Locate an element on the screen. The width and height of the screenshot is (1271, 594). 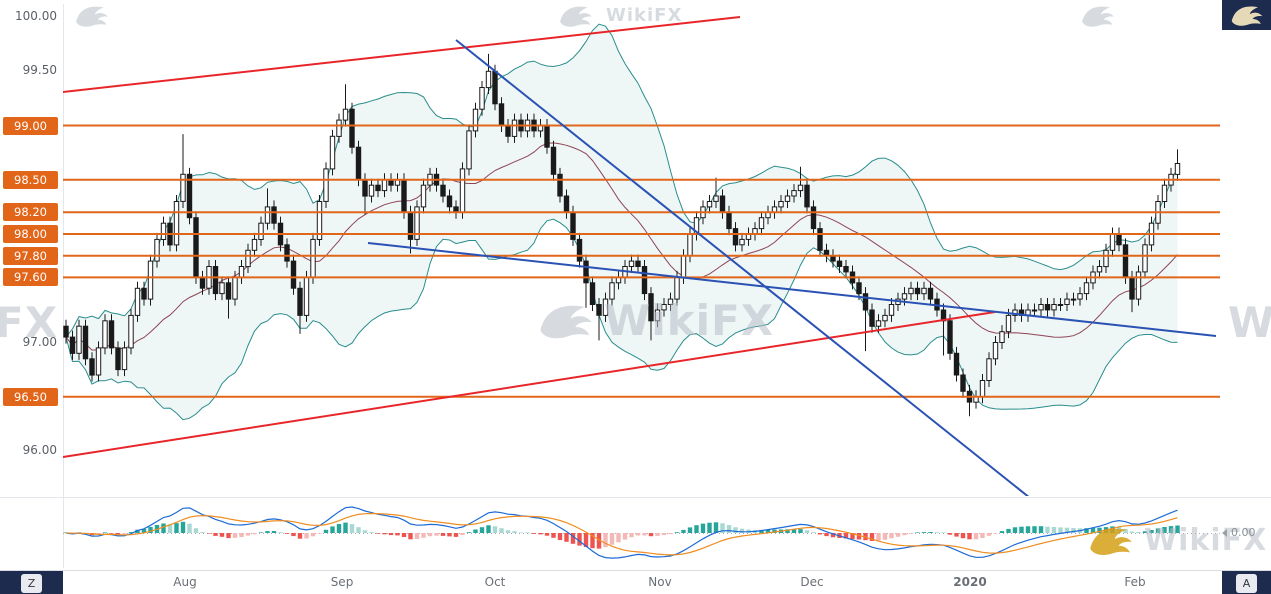
price-level-badge: 98.20 is located at coordinates (30, 212).